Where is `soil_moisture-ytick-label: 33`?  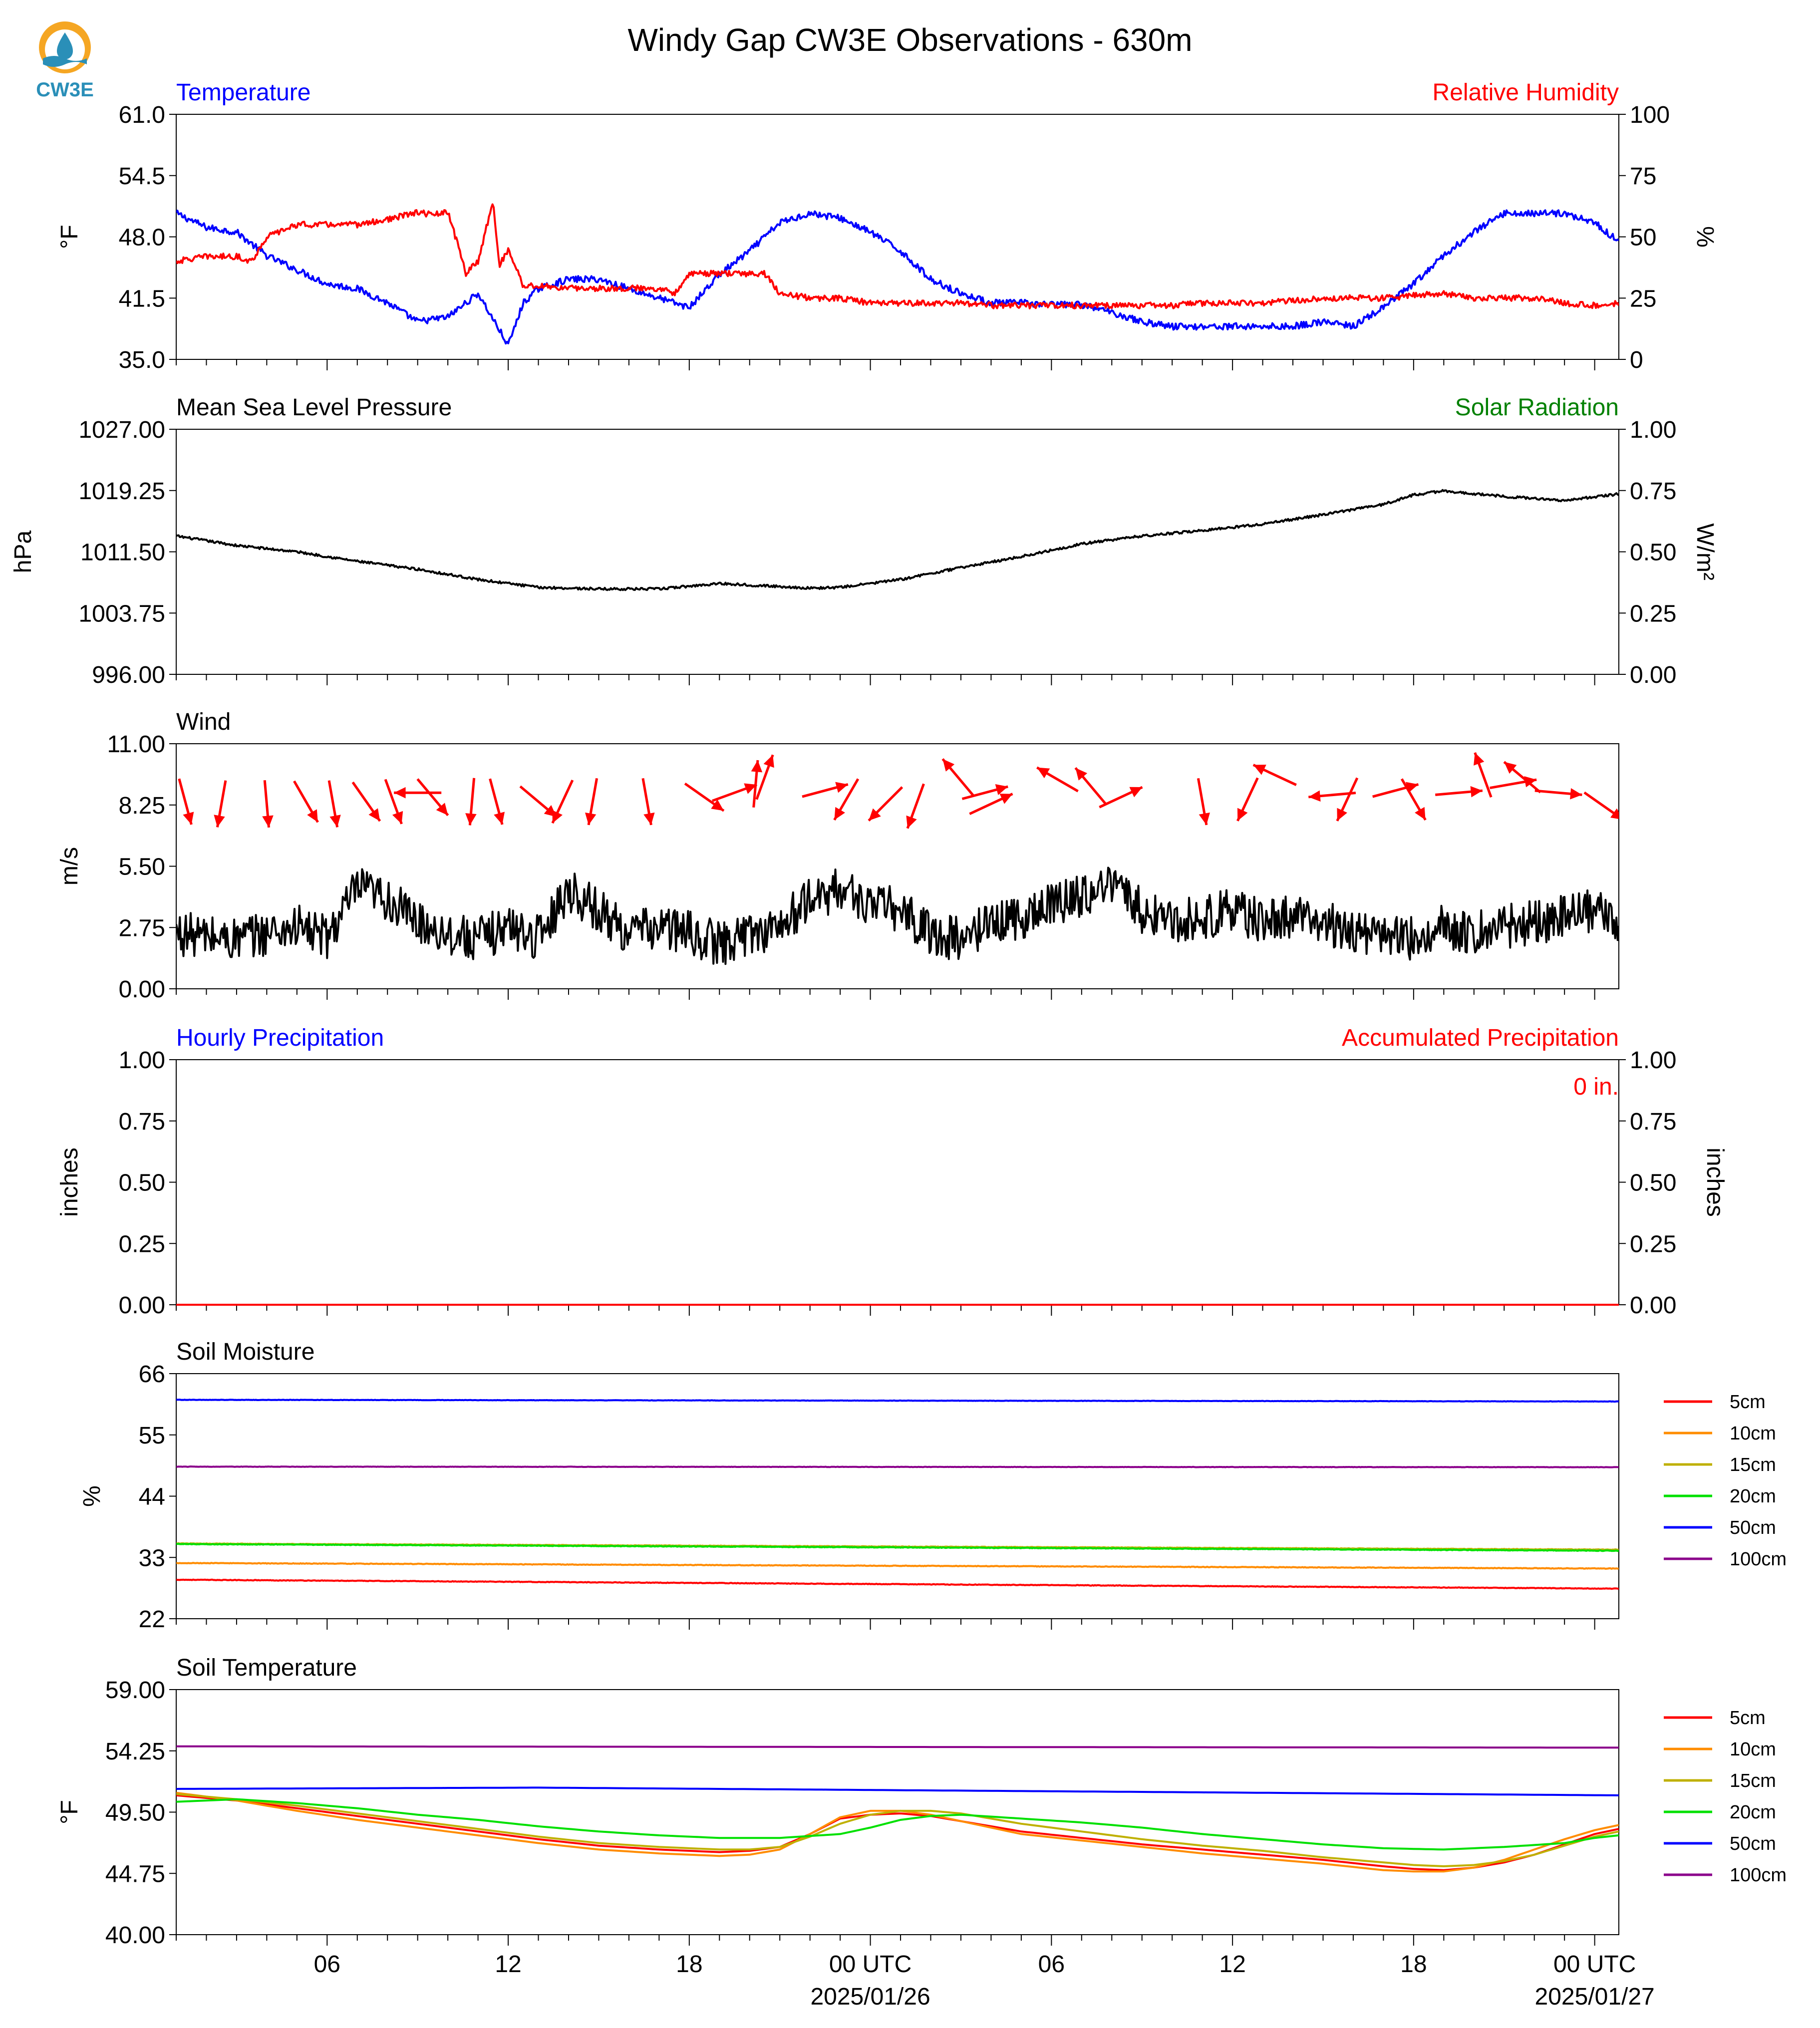 soil_moisture-ytick-label: 33 is located at coordinates (152, 1558).